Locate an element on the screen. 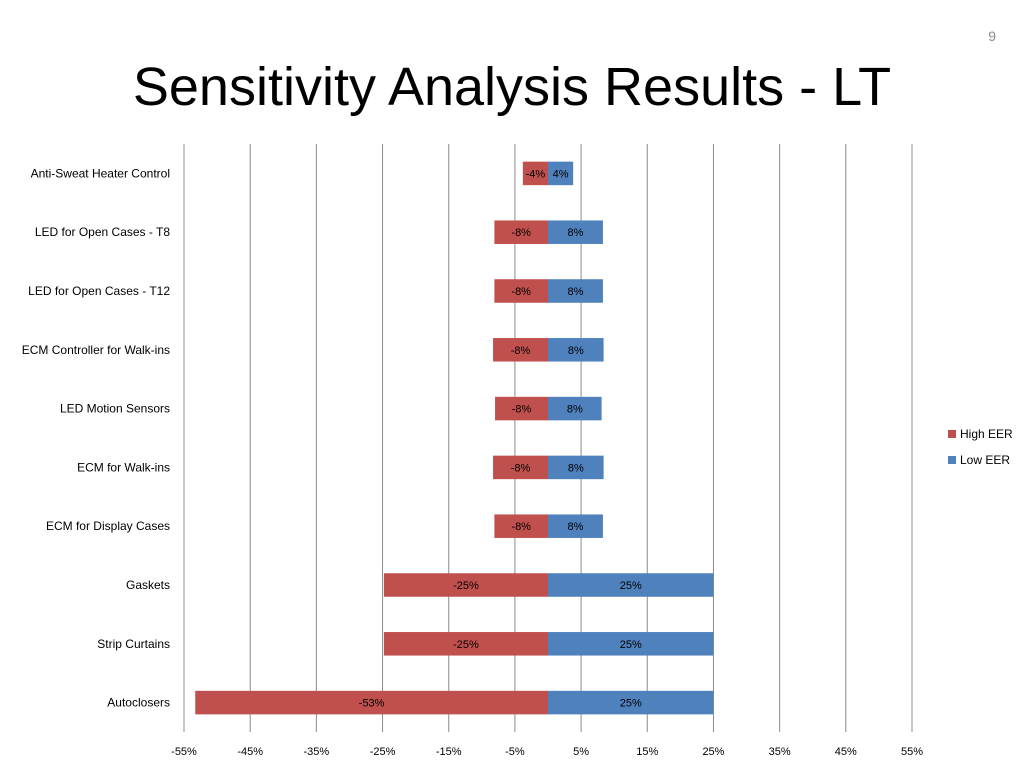 Image resolution: width=1024 pixels, height=768 pixels. x-tick-label: -45% is located at coordinates (250, 752).